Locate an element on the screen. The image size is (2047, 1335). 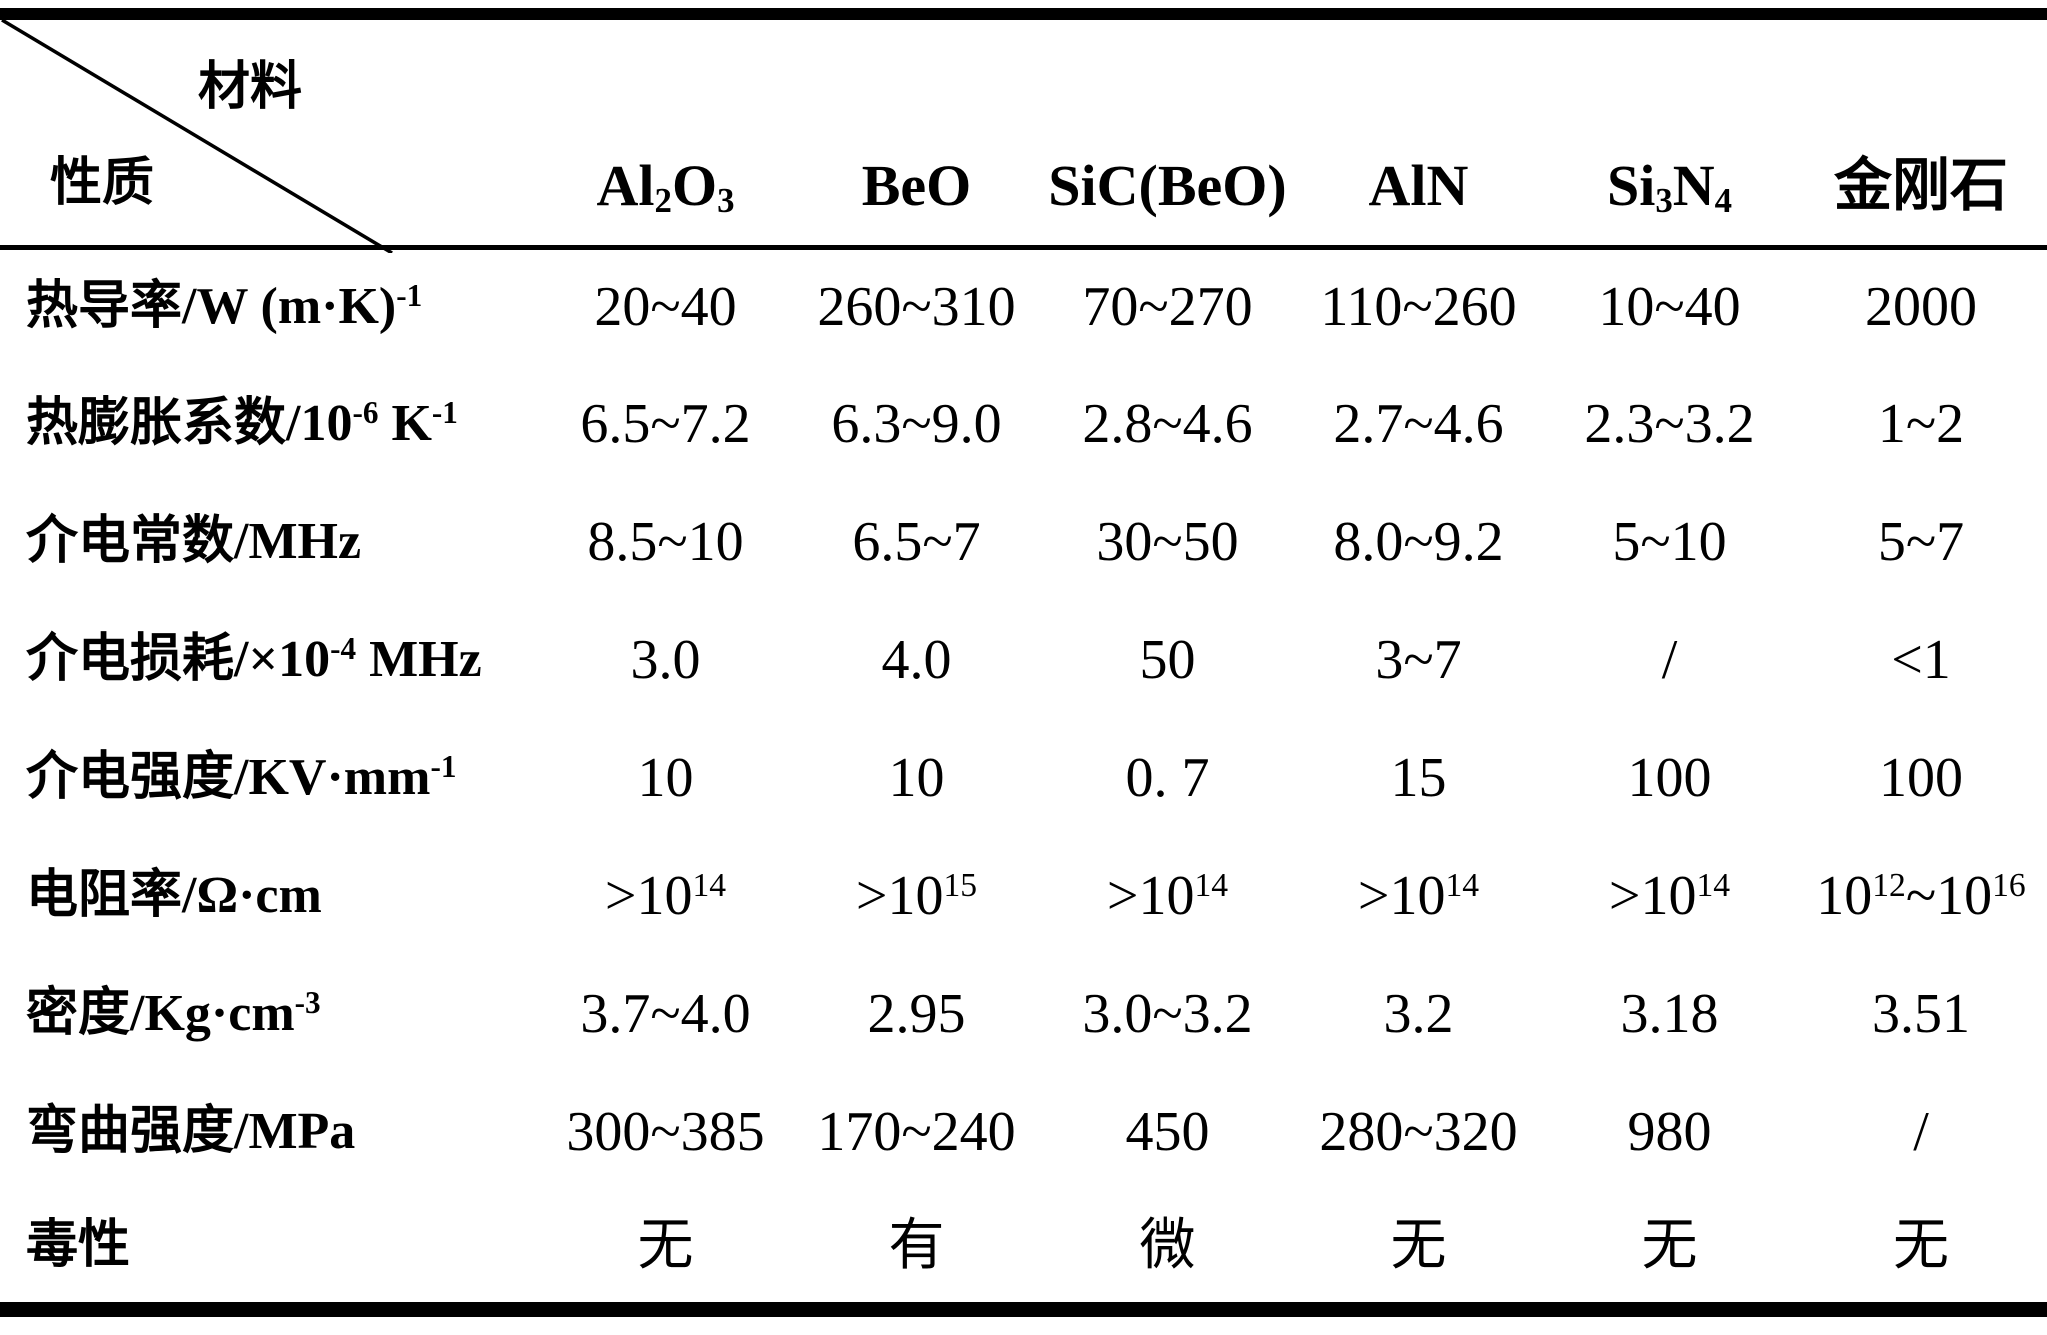
table-row: 介电强度/KV·mm-1 10 10 0. 7 15 100 100 is located at coordinates (1023, 778).